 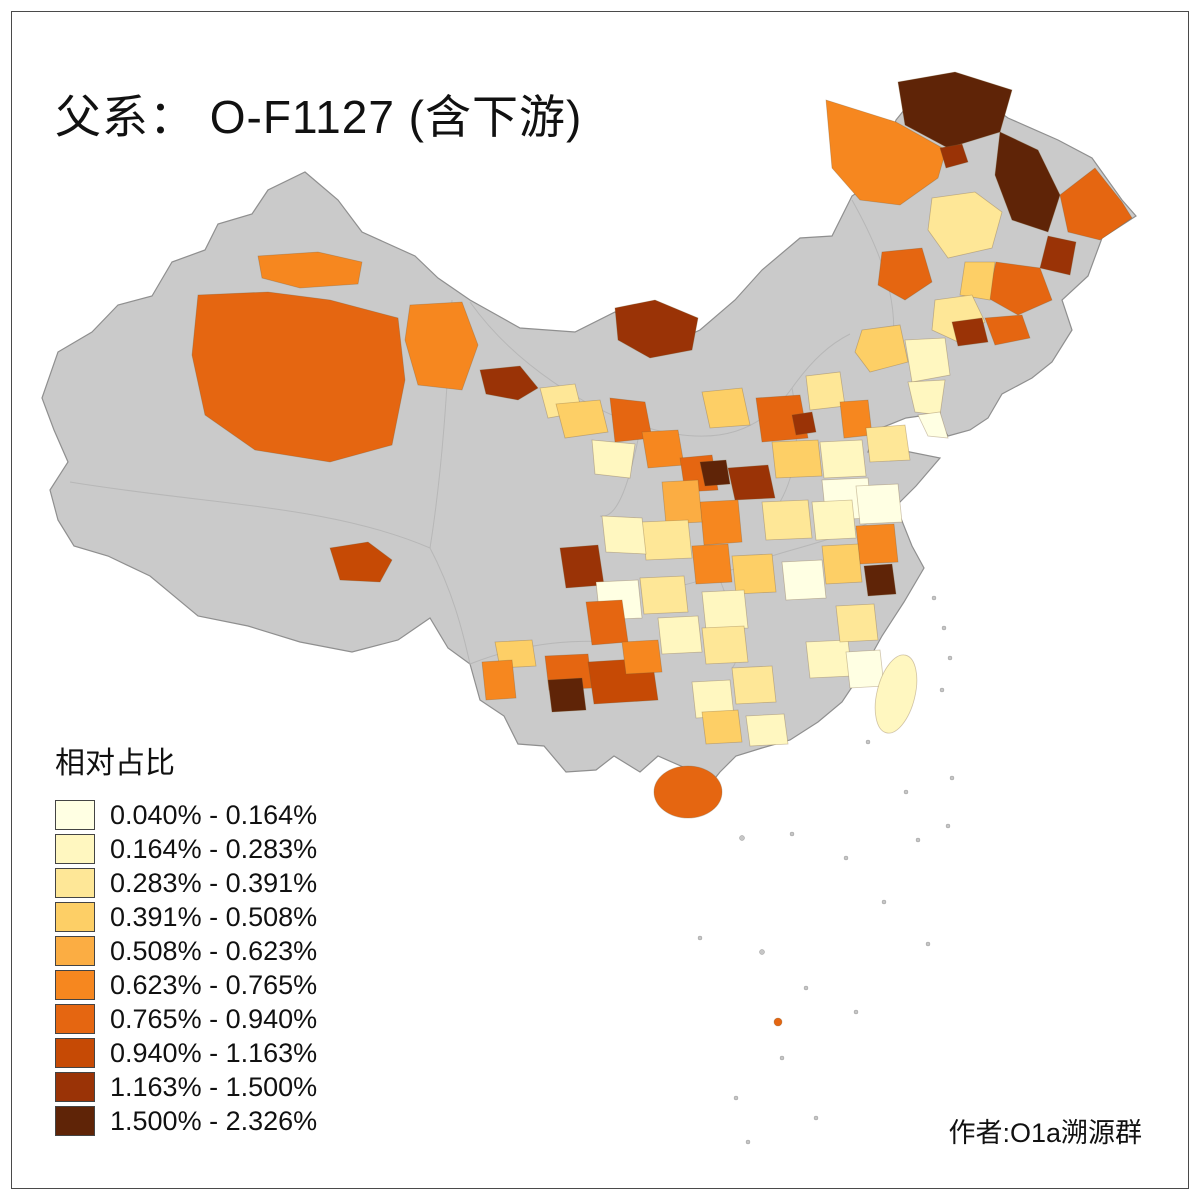 I want to click on legend-range-label: 0.283% - 0.391%, so click(x=214, y=882).